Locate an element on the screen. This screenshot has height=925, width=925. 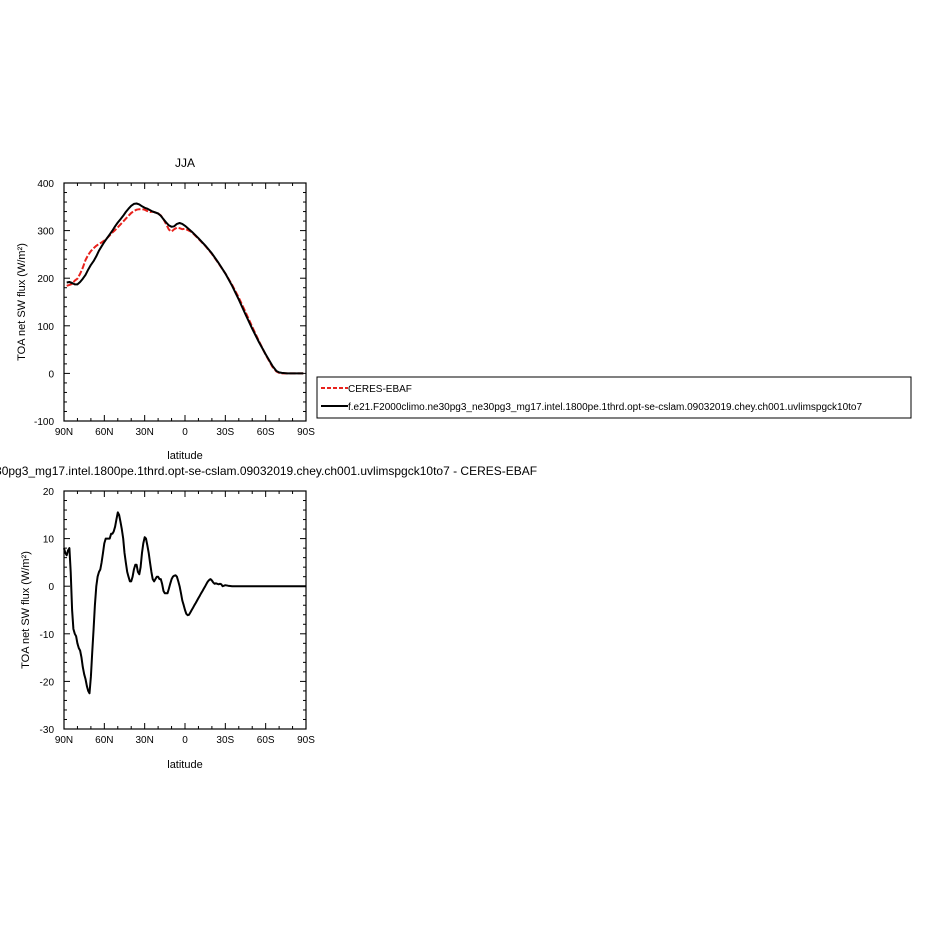
bottom-axis-ticks: 90N 60N 30N 0 30S 60S 90S -30 -20 -10 0 10 20 is located at coordinates (178, 616).